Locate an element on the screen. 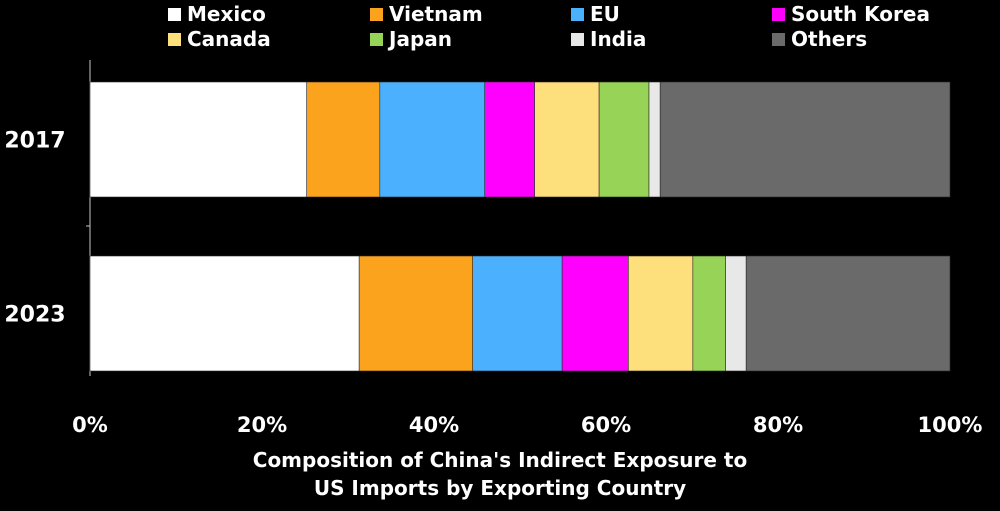 The image size is (1000, 511). legend-label-mexico: Mexico is located at coordinates (226, 14).